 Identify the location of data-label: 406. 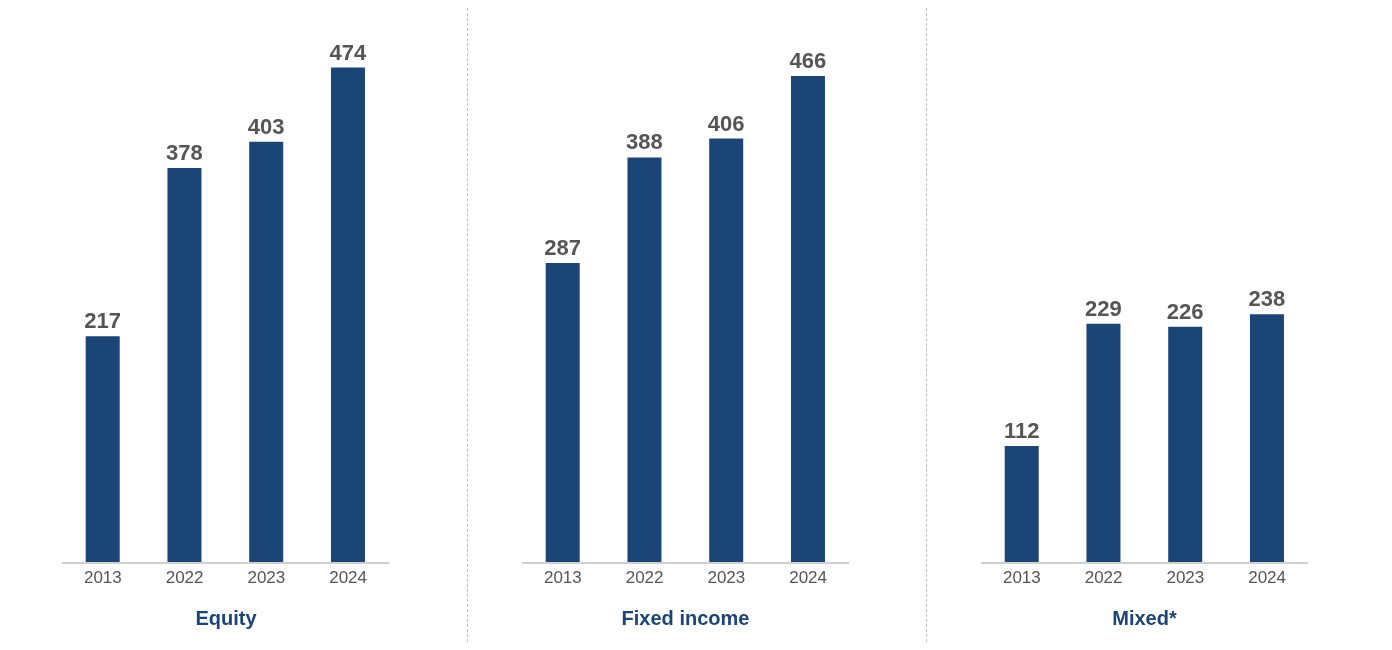
(726, 123).